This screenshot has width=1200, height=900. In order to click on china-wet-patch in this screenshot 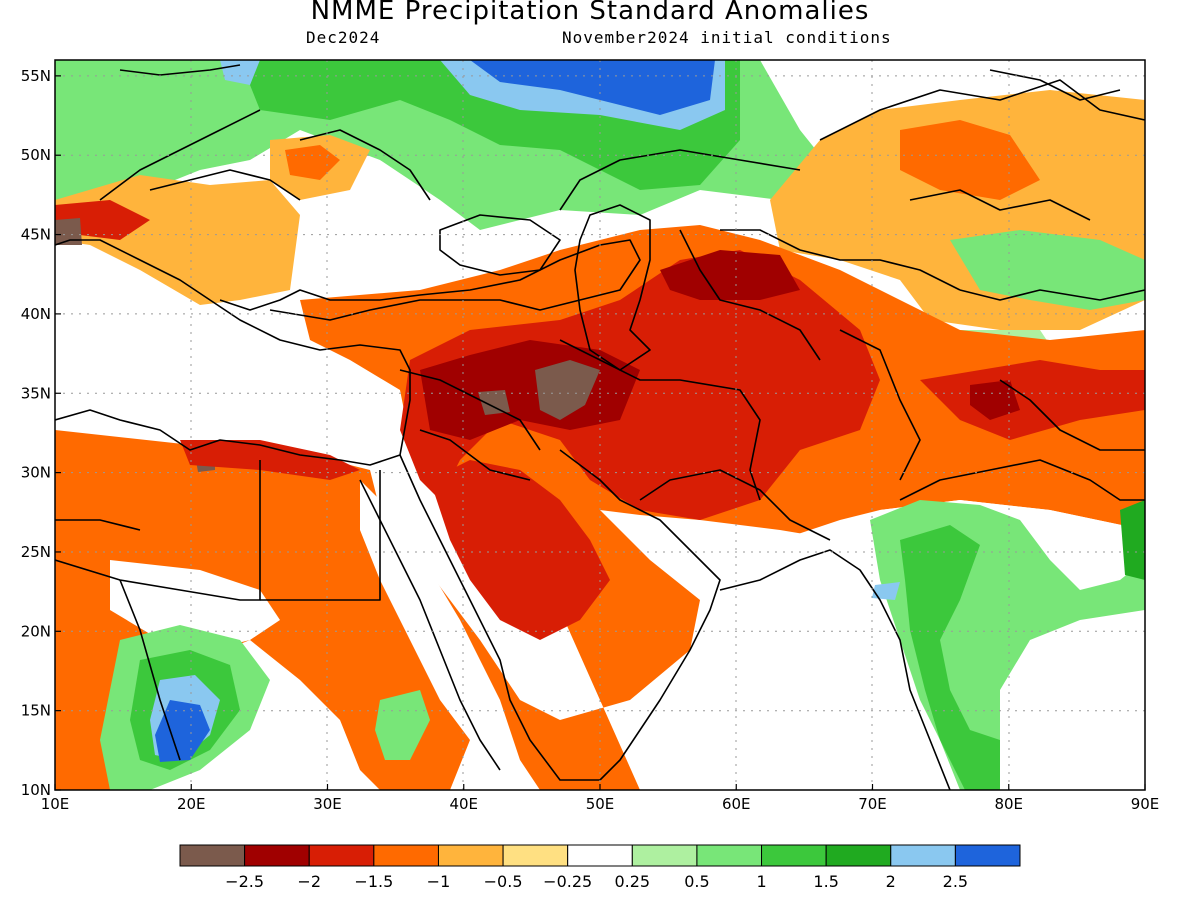, I will do `click(1047, 270)`.